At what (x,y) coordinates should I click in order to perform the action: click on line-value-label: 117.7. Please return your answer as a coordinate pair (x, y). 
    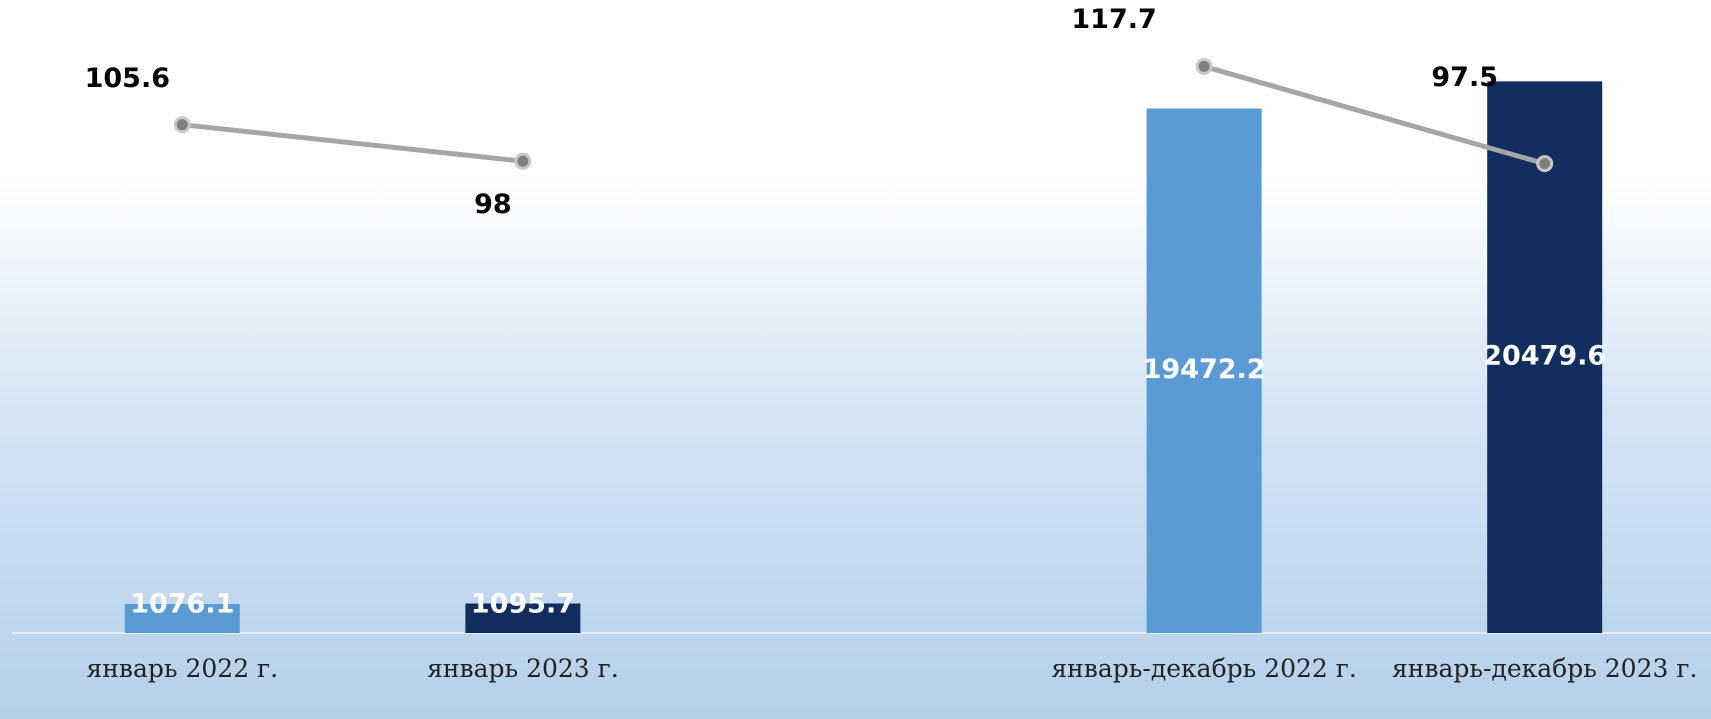
    Looking at the image, I should click on (1113, 19).